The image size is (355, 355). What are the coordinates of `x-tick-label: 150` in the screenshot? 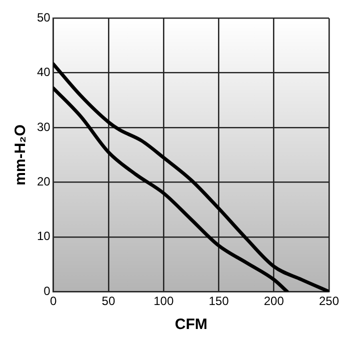 It's located at (219, 301).